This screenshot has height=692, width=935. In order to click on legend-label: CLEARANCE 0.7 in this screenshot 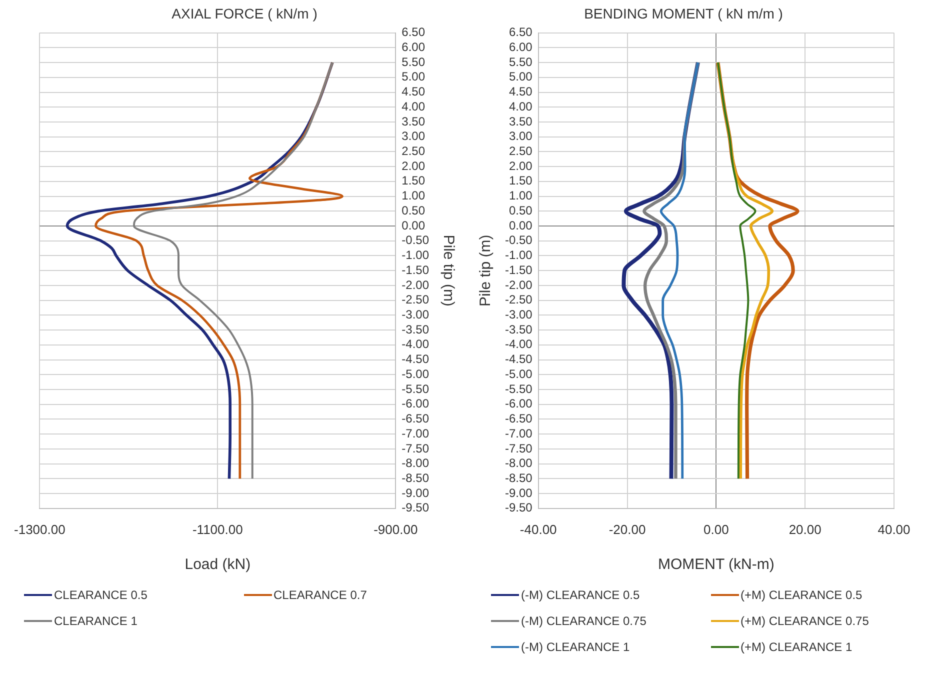, I will do `click(320, 595)`.